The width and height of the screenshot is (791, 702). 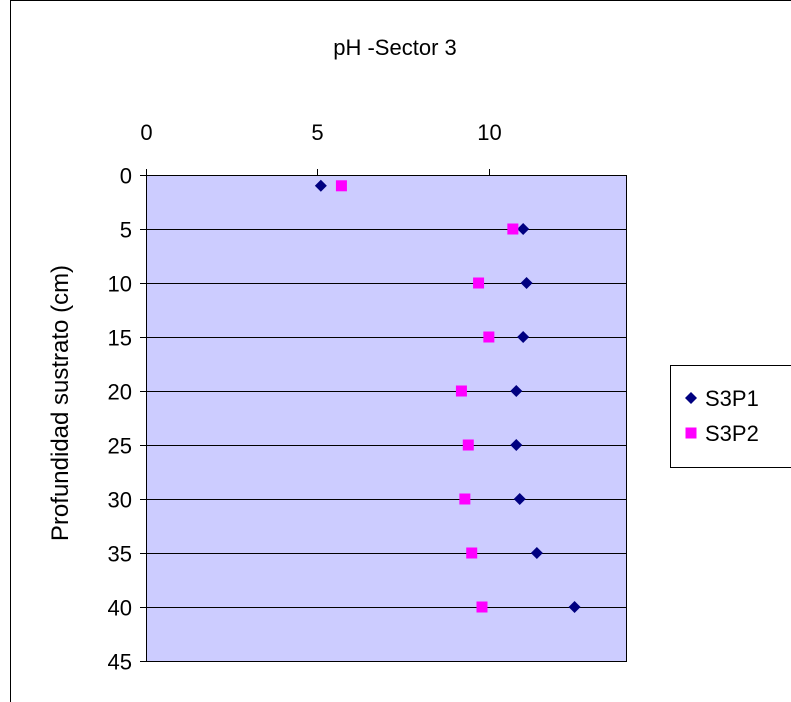 I want to click on x-tick-label: 0, so click(x=146, y=132).